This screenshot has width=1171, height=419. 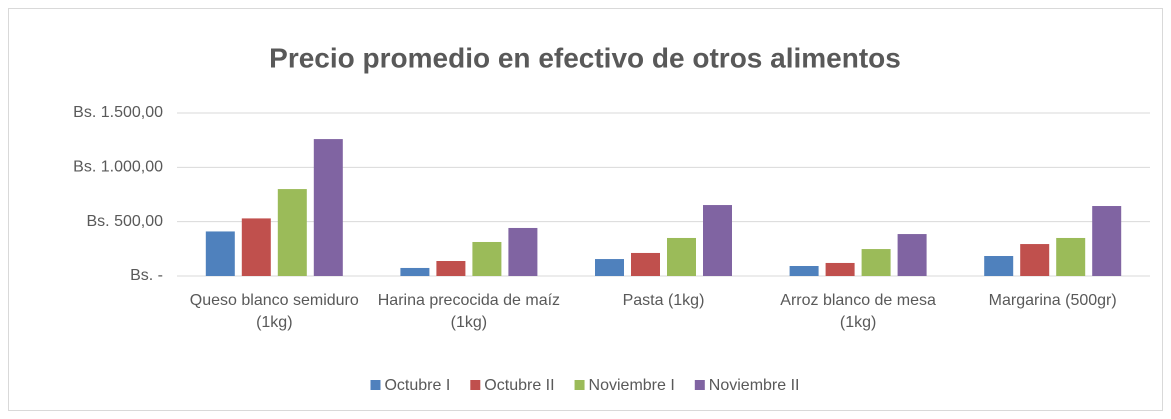 I want to click on x-tick-label: Arroz blanco de mesa (1kg), so click(x=858, y=311).